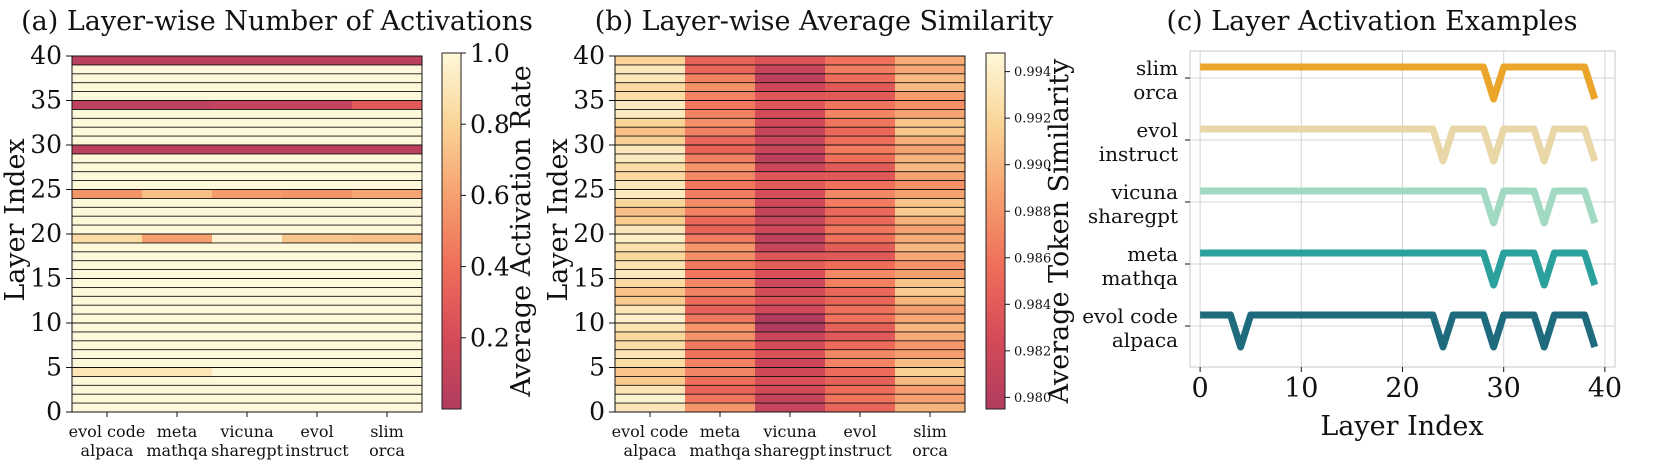  Describe the element at coordinates (46, 322) in the screenshot. I see `a-y-tick-label: 10` at that location.